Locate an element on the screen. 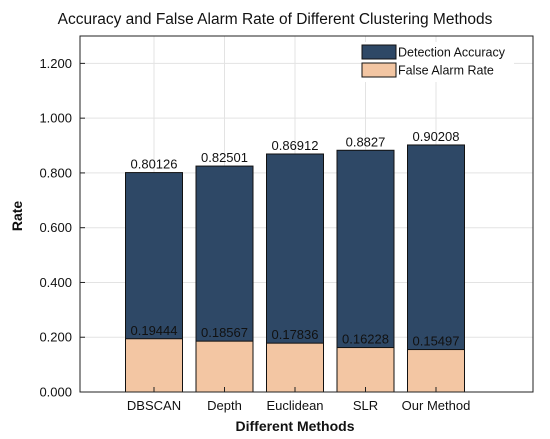 This screenshot has height=439, width=550. accuracy-data-label: 0.80126 is located at coordinates (154, 164).